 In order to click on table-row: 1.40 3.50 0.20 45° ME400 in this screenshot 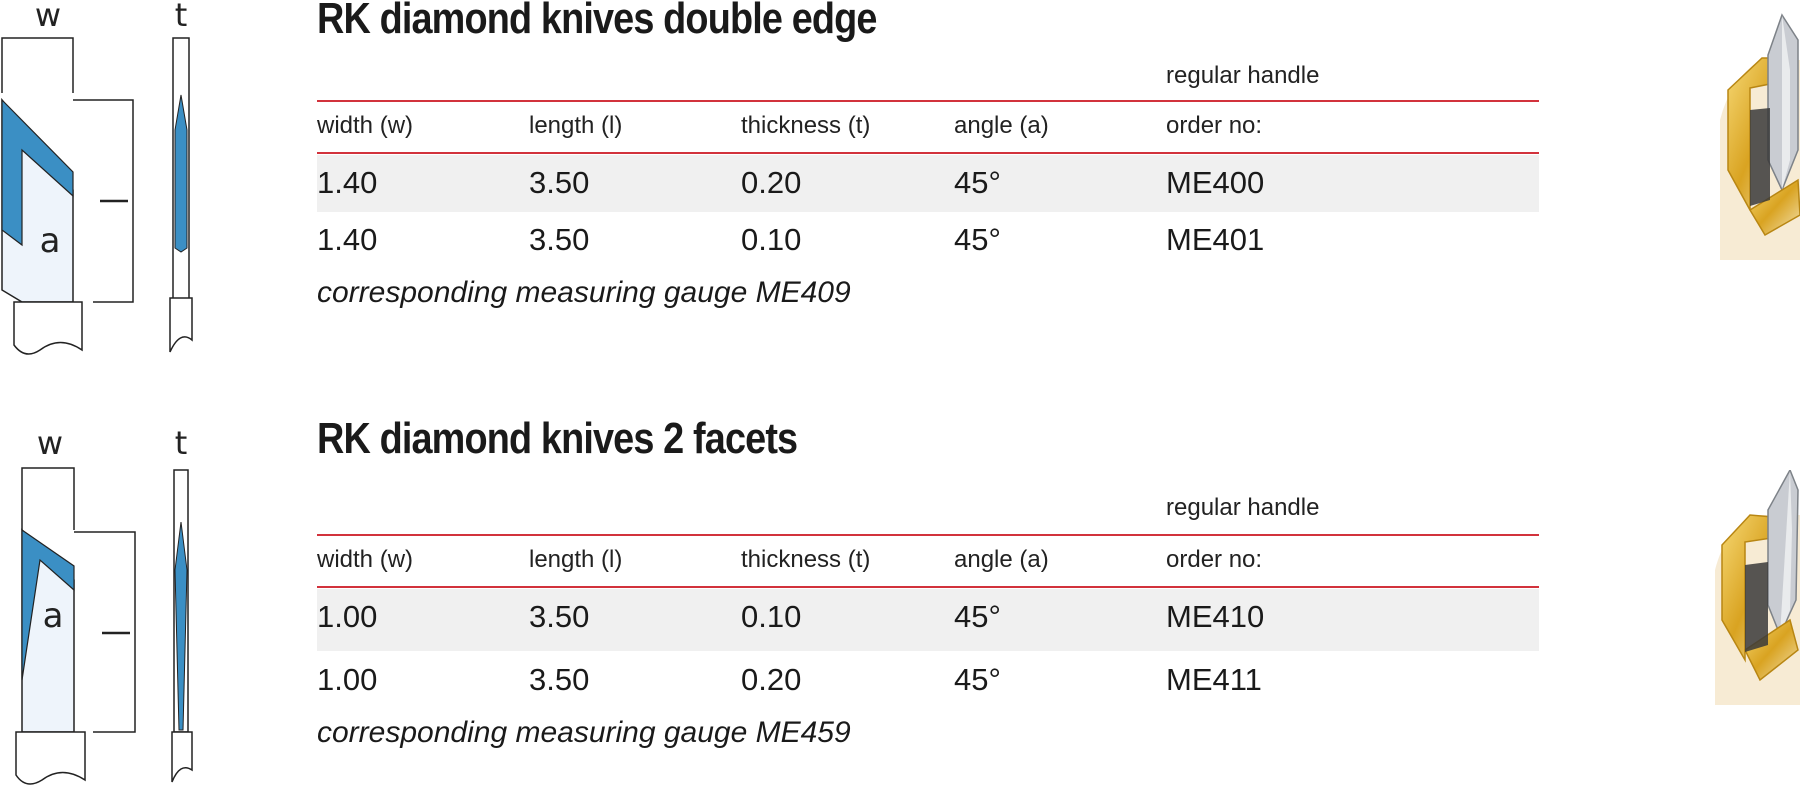, I will do `click(928, 183)`.